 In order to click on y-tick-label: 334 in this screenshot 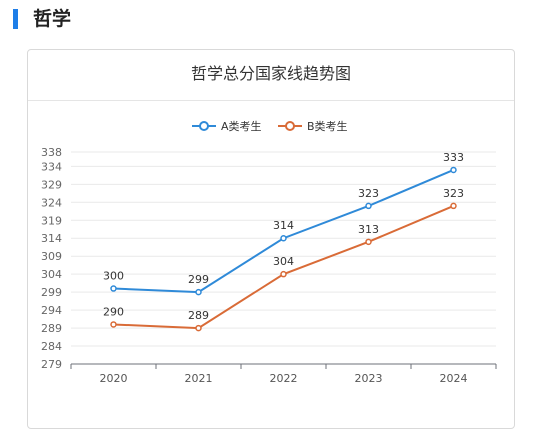, I will do `click(51, 166)`.